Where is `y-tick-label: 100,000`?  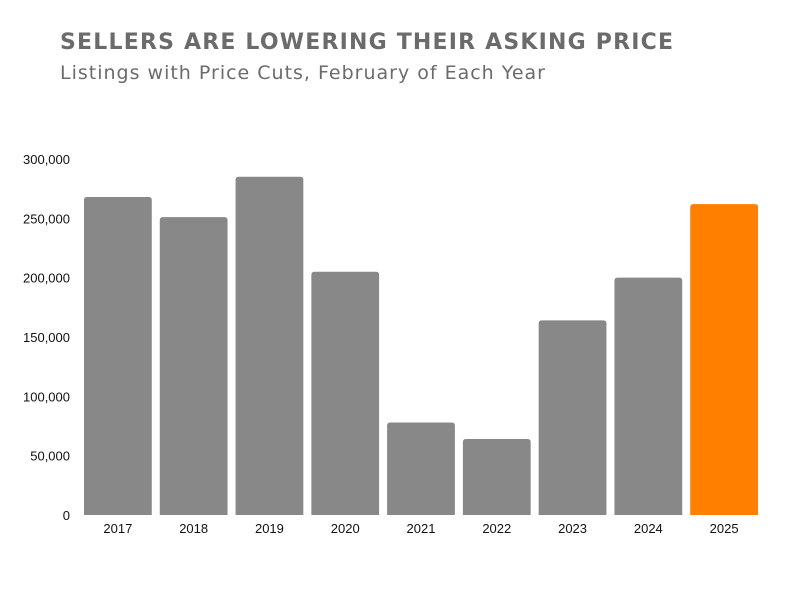 y-tick-label: 100,000 is located at coordinates (46, 396).